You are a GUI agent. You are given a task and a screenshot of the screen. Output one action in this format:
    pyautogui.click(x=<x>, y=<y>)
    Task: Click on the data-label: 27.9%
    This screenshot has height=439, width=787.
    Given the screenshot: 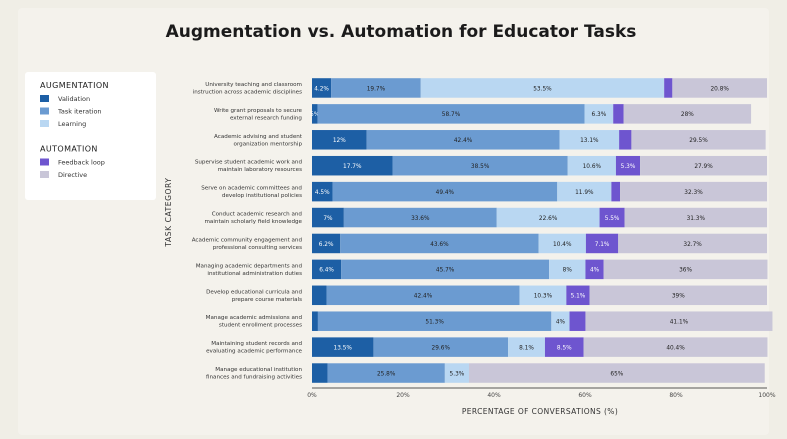 What is the action you would take?
    pyautogui.click(x=703, y=167)
    